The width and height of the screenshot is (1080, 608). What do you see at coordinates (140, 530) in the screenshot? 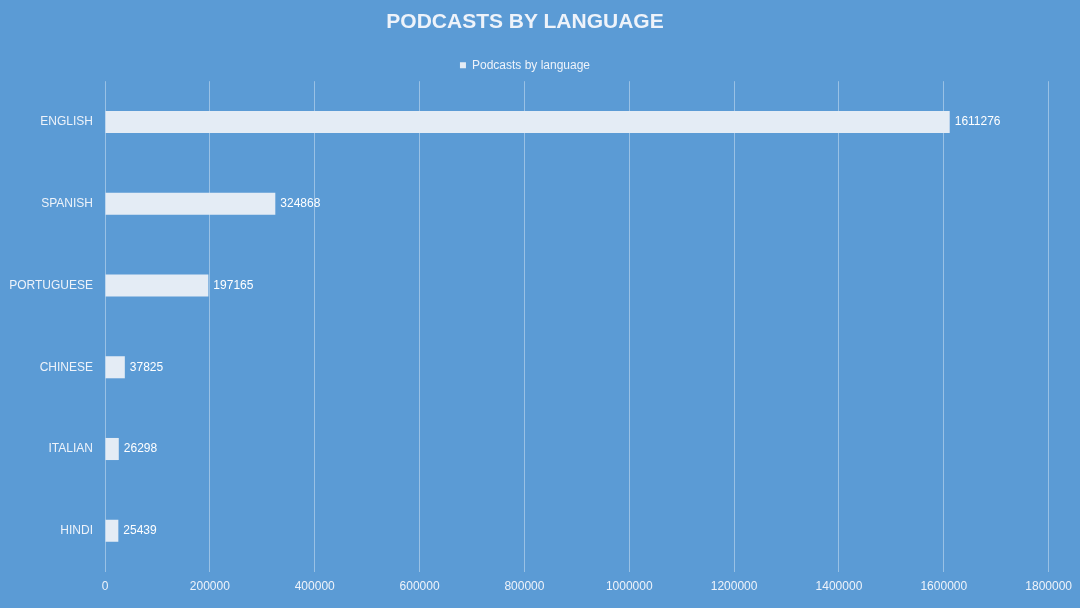
I see `data-label: 25439` at bounding box center [140, 530].